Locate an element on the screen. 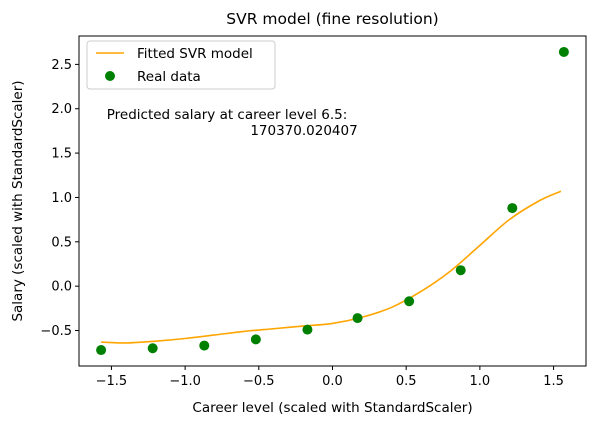 The height and width of the screenshot is (424, 605). legend-entry-fitted: Fitted SVR model is located at coordinates (195, 54).